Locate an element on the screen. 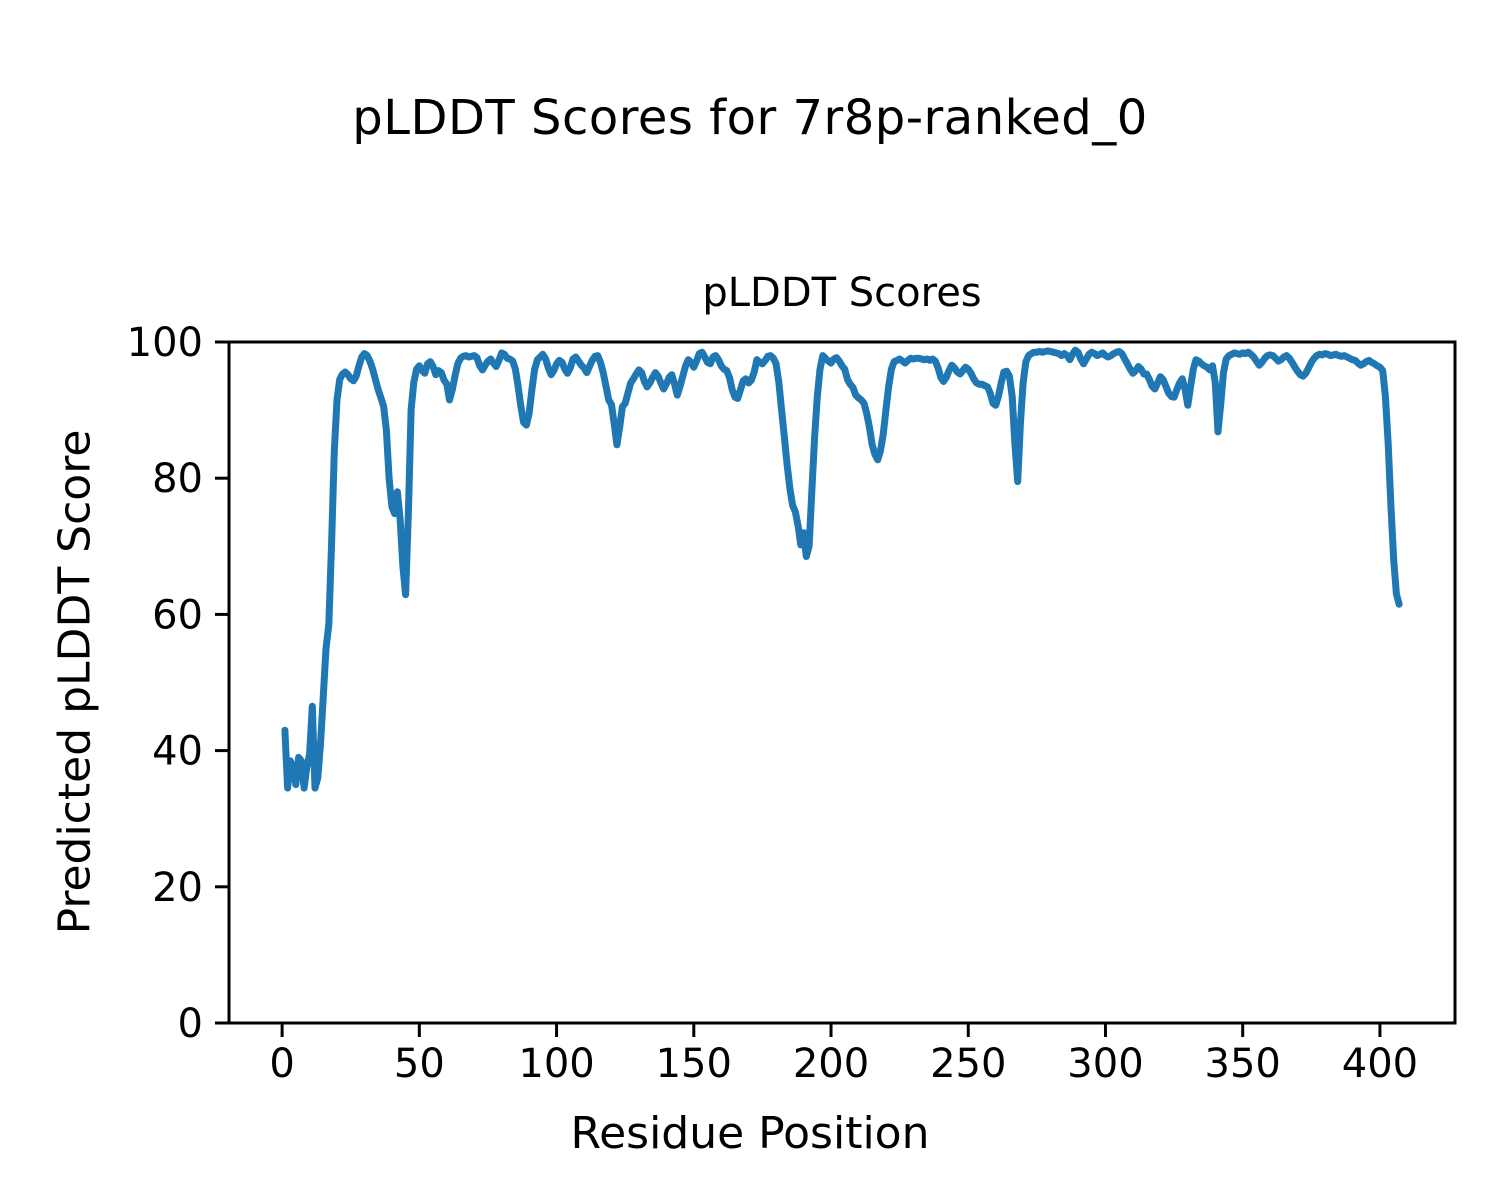 The height and width of the screenshot is (1200, 1500). x-tick-label: 0 is located at coordinates (281, 1064).